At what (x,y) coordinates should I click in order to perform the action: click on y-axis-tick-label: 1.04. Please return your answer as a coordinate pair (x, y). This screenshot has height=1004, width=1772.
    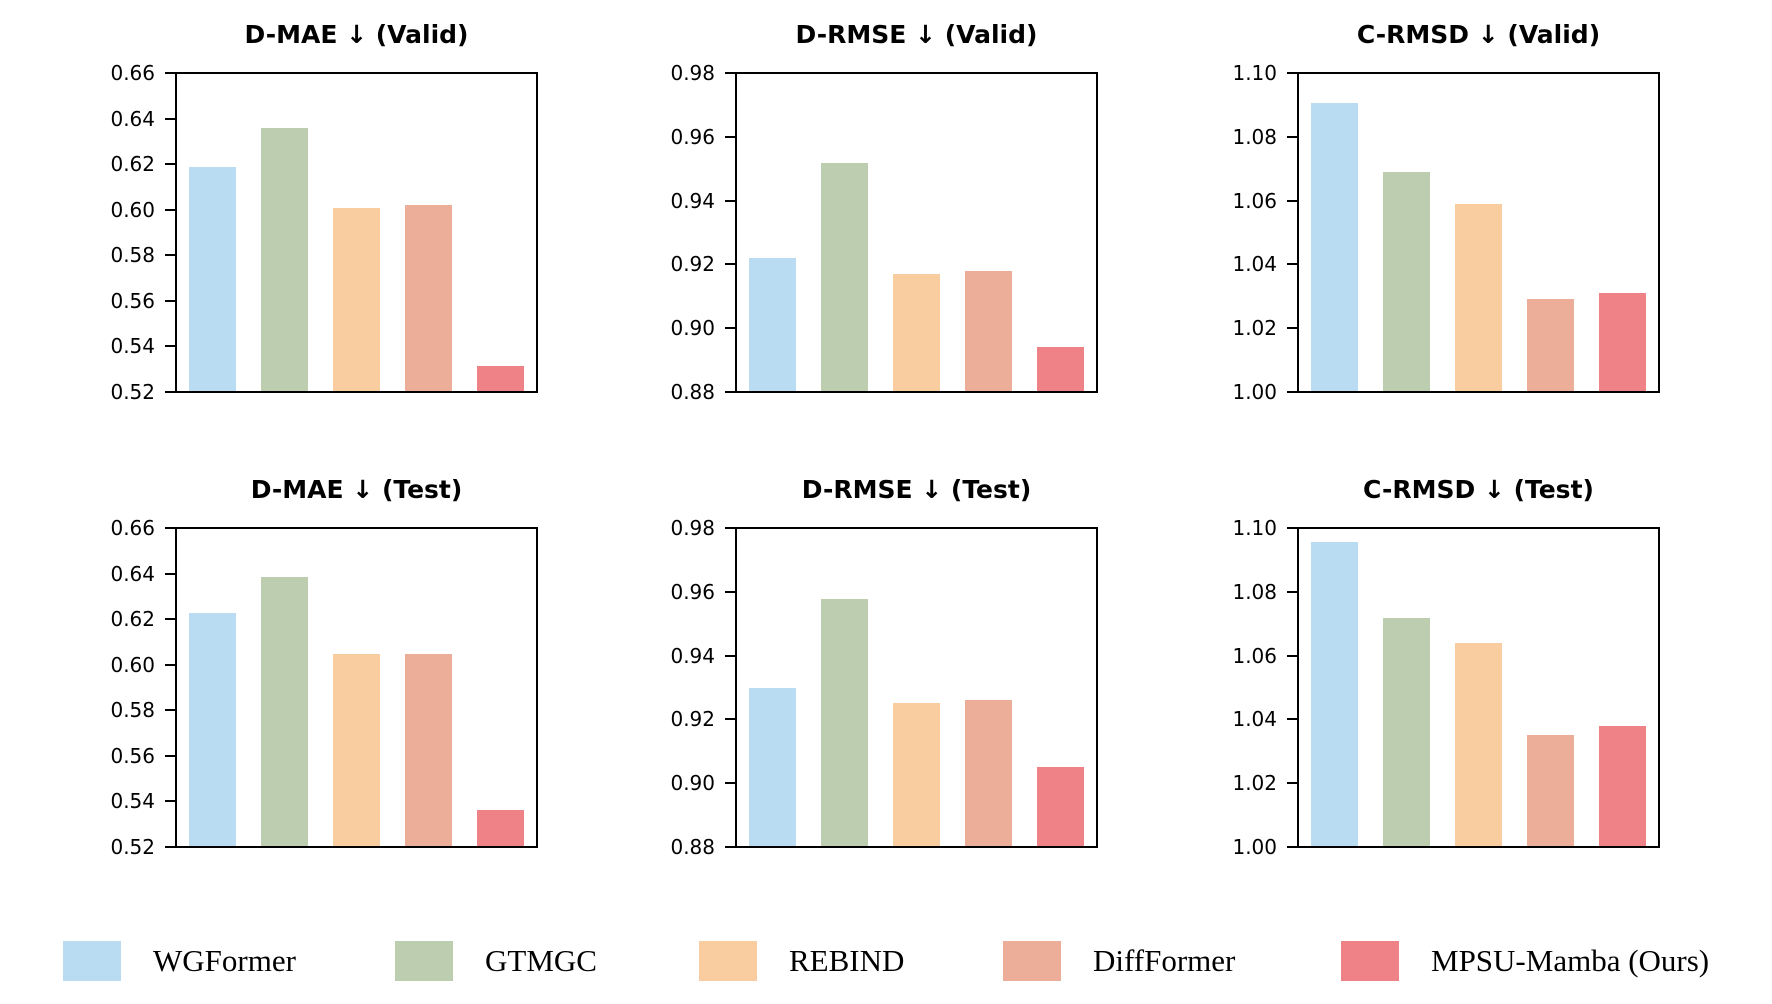
    Looking at the image, I should click on (1254, 719).